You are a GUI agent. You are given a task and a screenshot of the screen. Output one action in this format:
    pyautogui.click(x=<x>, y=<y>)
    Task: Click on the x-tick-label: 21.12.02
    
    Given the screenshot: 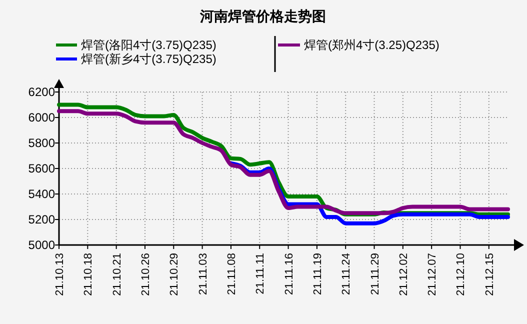 What is the action you would take?
    pyautogui.click(x=404, y=274)
    